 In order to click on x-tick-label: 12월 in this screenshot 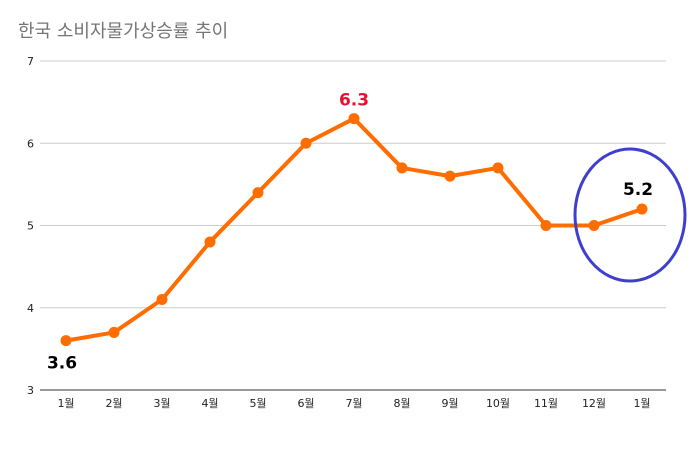, I will do `click(594, 403)`.